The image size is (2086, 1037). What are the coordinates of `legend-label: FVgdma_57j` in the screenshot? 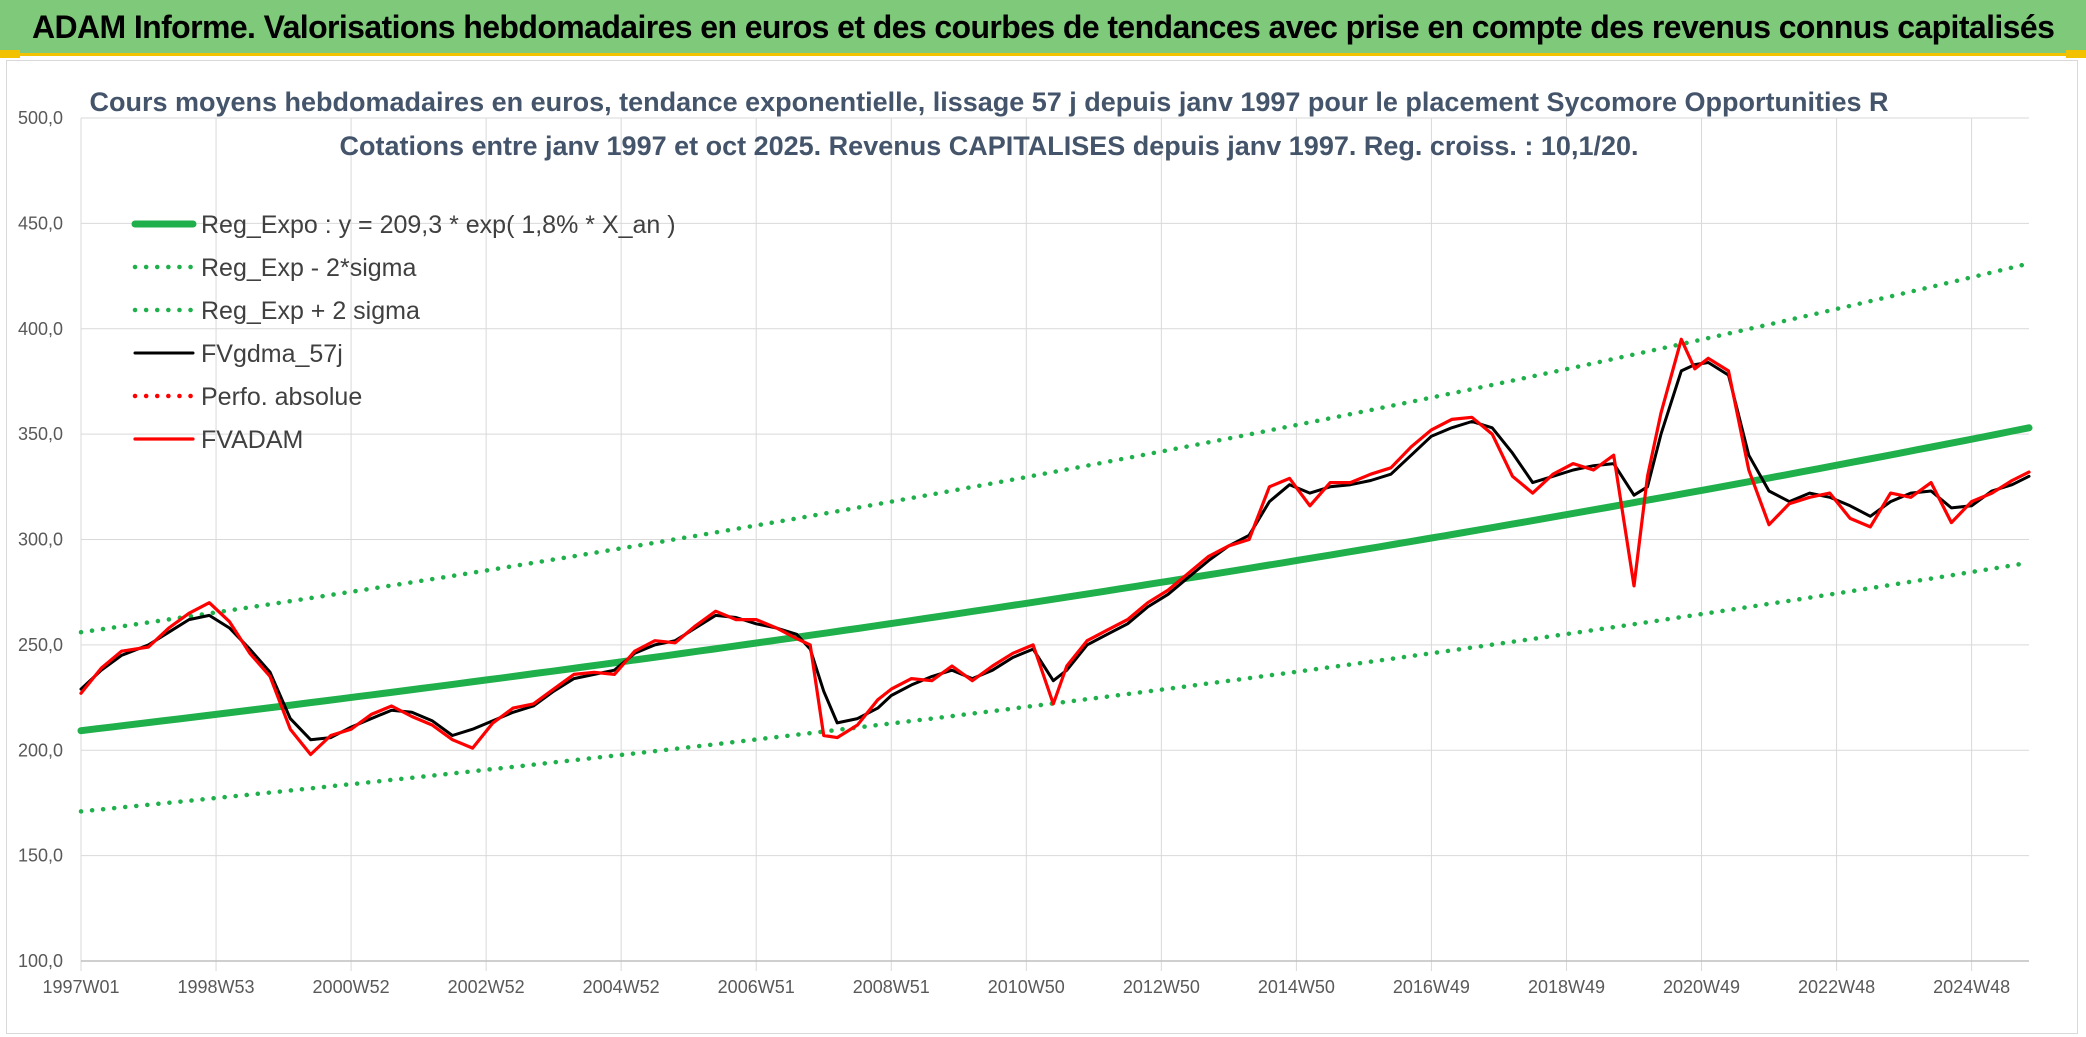 It's located at (272, 354).